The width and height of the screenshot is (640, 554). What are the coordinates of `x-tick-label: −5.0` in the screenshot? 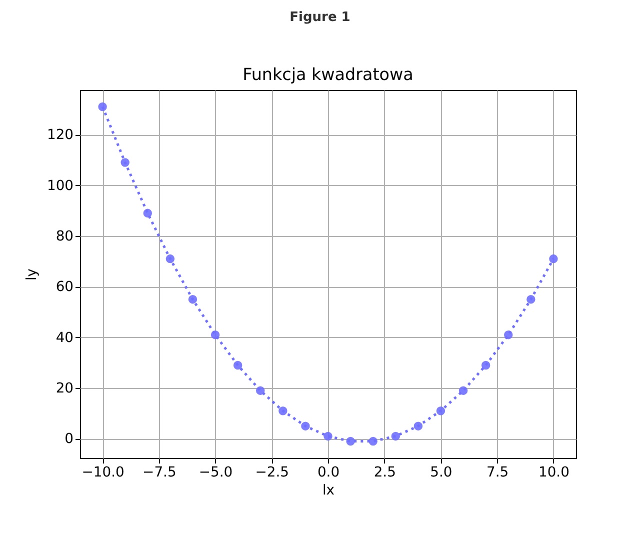 It's located at (215, 472).